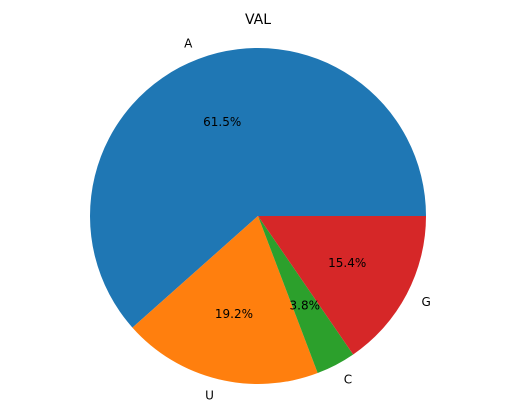 Image resolution: width=515 pixels, height=413 pixels. I want to click on slice-percent-c: 3.8%, so click(305, 305).